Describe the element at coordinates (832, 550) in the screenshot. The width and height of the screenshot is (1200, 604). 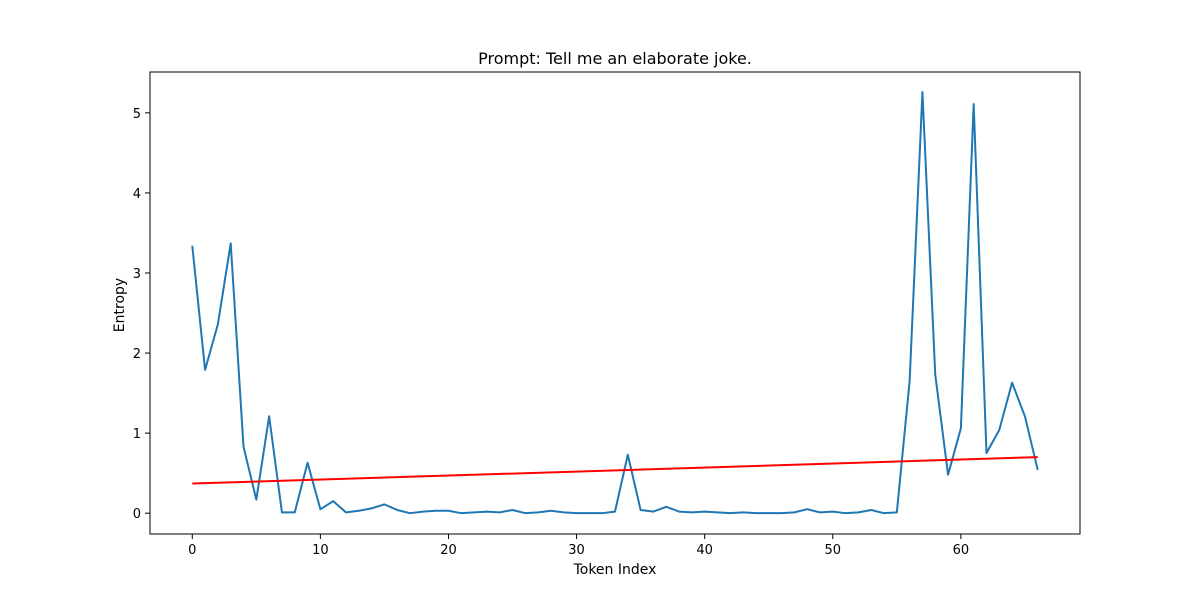
I see `x-tick-label: 50` at that location.